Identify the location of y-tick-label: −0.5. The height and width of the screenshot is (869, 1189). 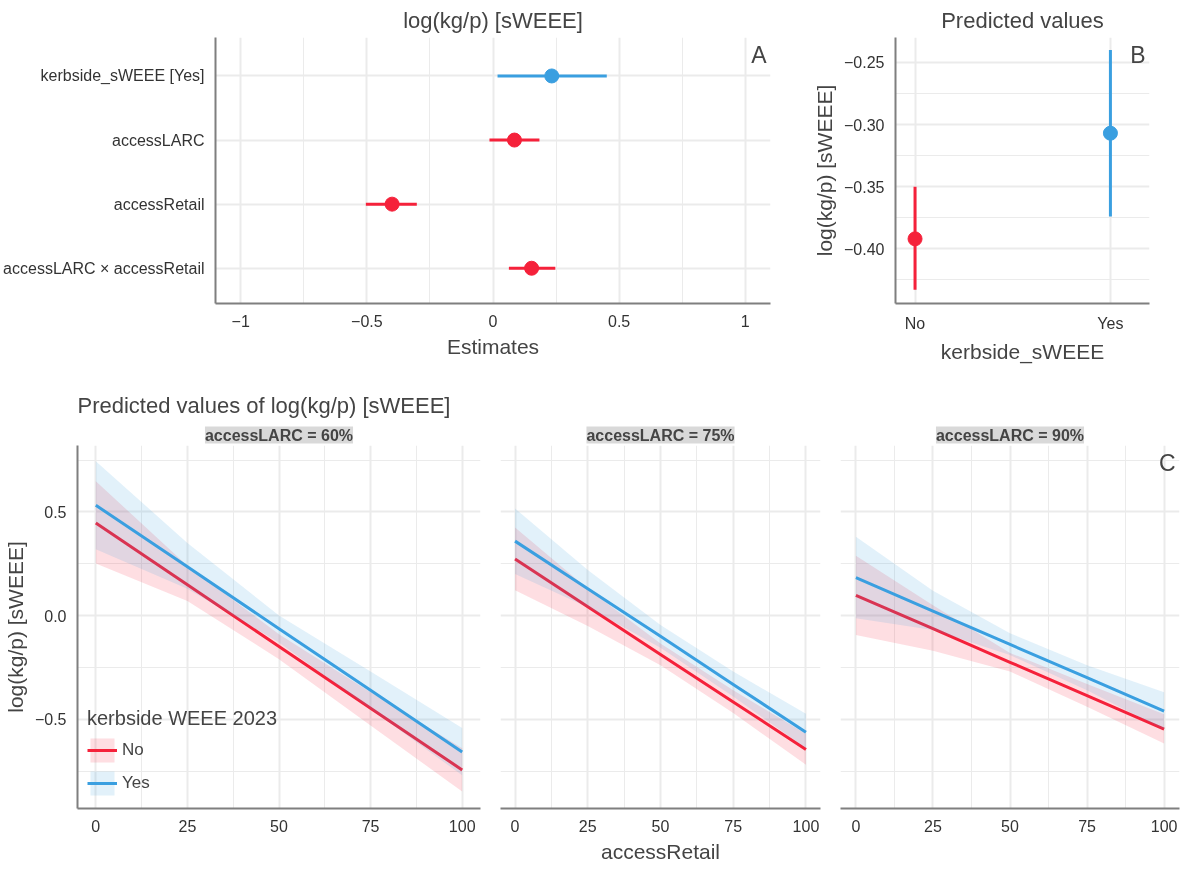
(50, 720).